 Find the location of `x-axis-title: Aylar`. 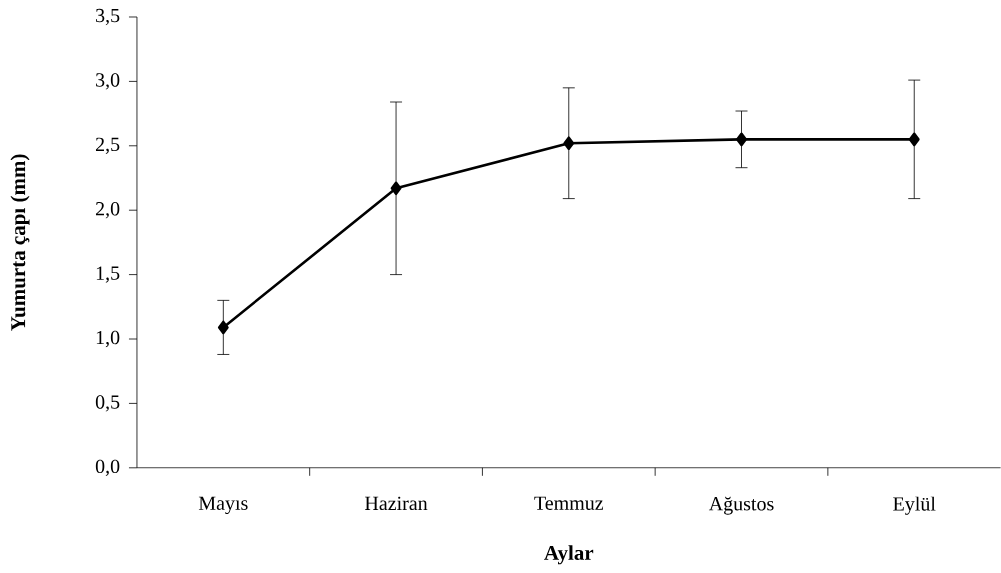

x-axis-title: Aylar is located at coordinates (569, 555).